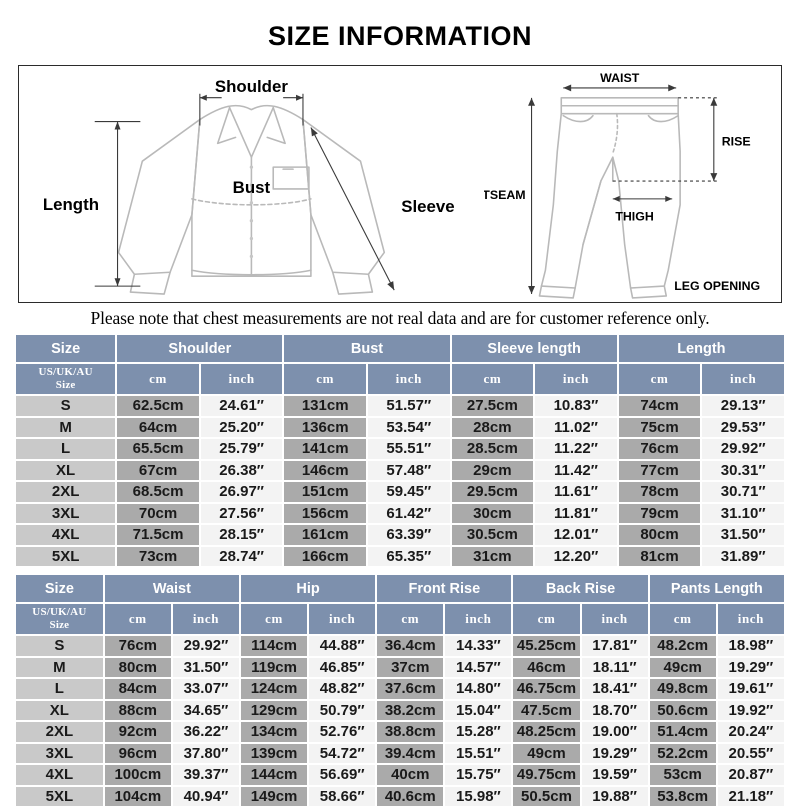  What do you see at coordinates (241, 556) in the screenshot?
I see `cell-inch: 28.74″` at bounding box center [241, 556].